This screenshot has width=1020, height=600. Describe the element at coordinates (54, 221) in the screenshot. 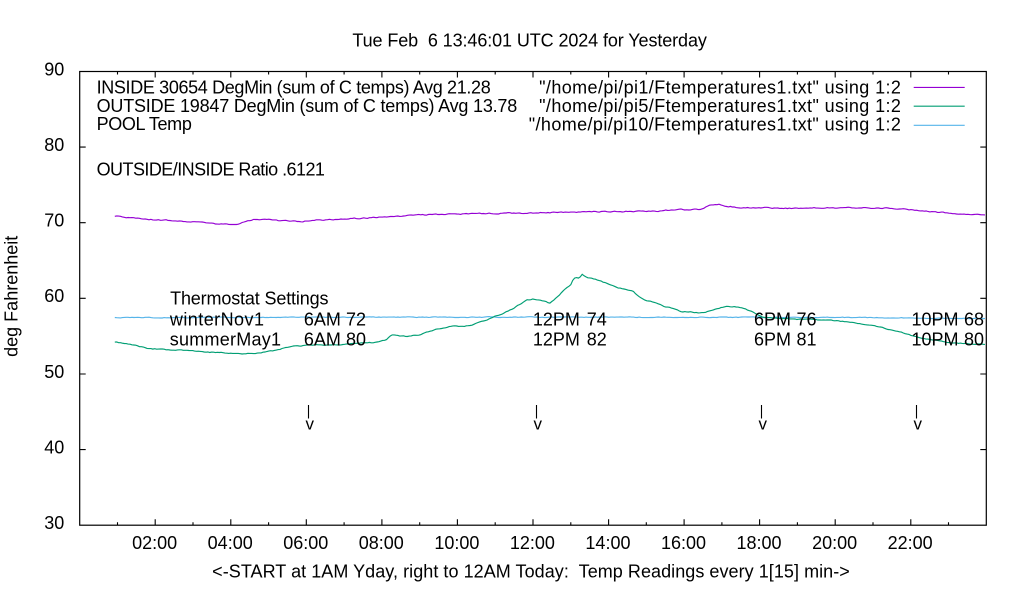

I see `svg-text: 70` at that location.